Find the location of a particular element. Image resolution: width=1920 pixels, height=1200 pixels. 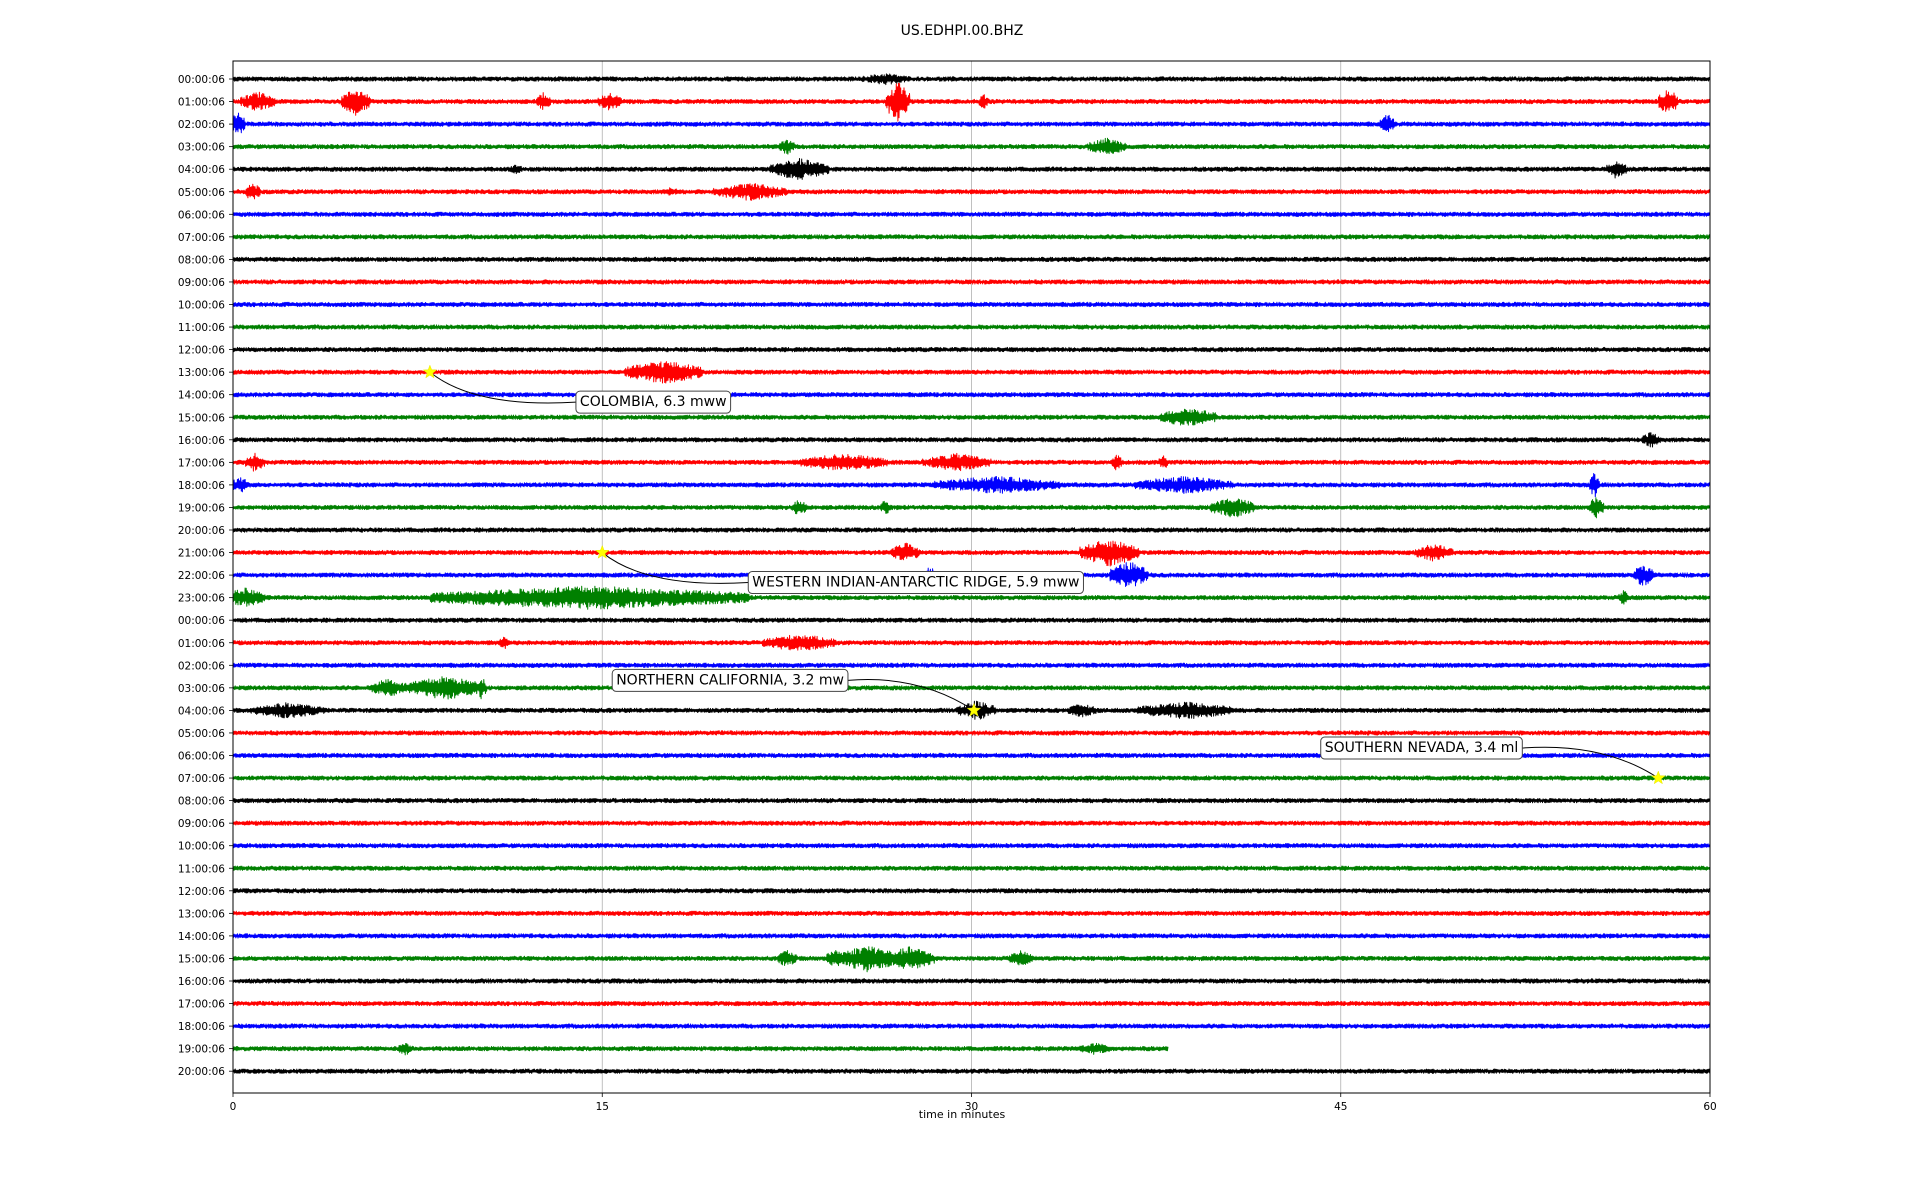

event-label: WESTERN INDIAN-ANTARCTIC RIDGE, 5.9 mww is located at coordinates (915, 583).